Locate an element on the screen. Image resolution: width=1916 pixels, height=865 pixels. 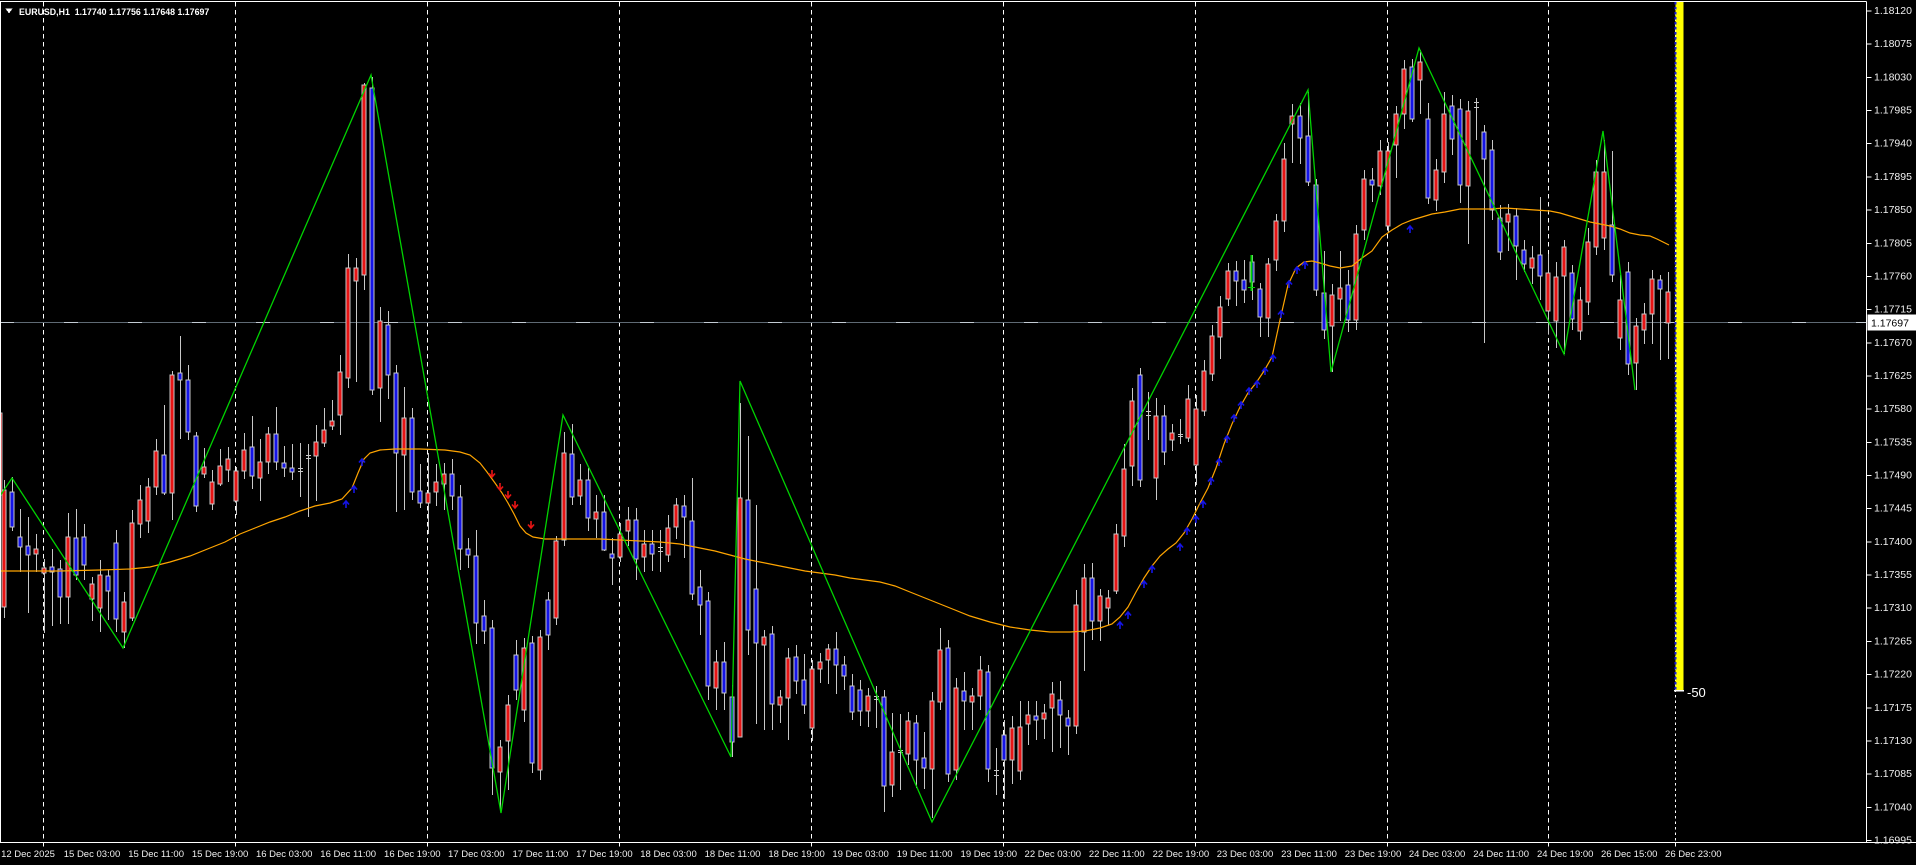
svg-text: 1.18075 is located at coordinates (1893, 44).